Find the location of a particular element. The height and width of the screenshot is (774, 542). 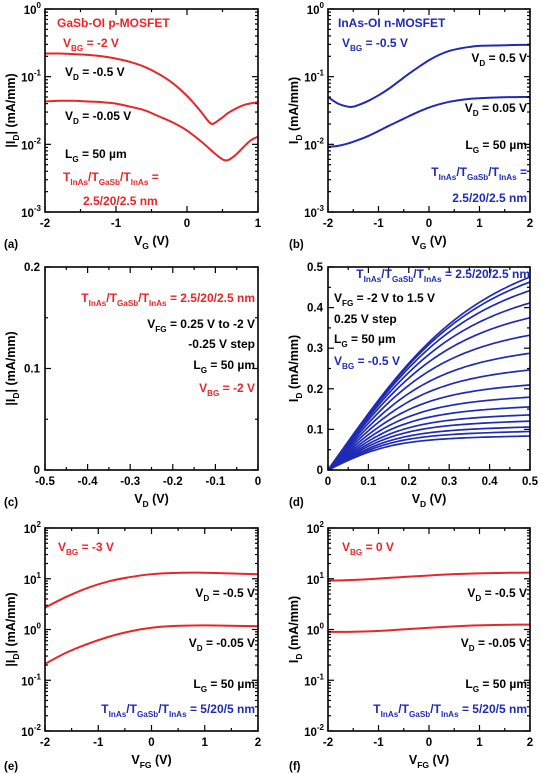

panel-label-c: (c) is located at coordinates (11, 503).